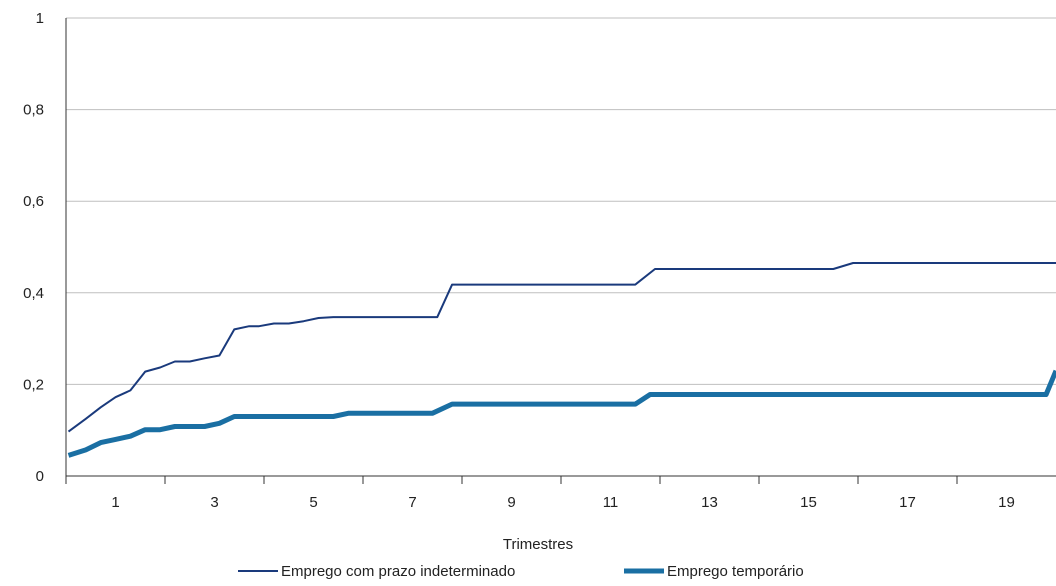  Describe the element at coordinates (33, 201) in the screenshot. I see `y-tick-label: 0,6` at that location.